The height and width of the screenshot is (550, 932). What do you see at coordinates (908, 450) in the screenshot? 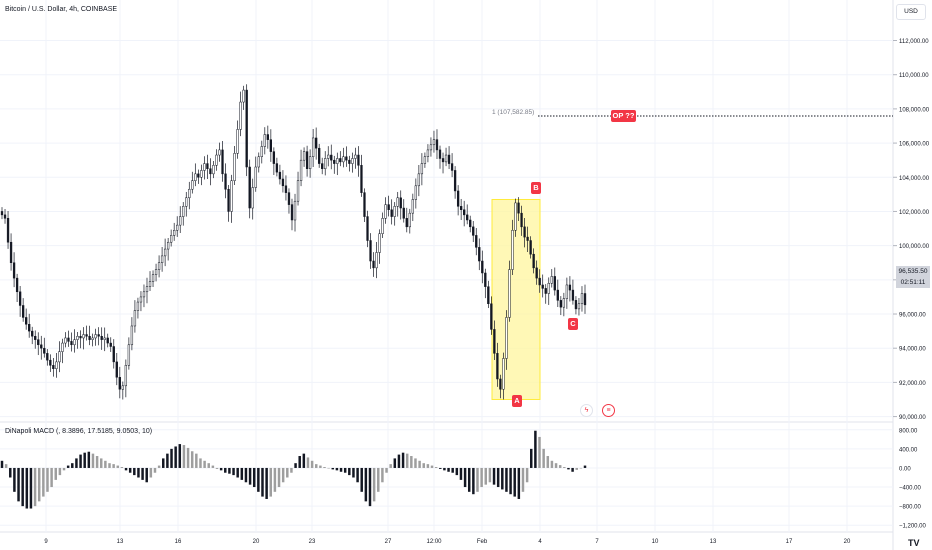
I see `macd-tick-label: 400.00` at bounding box center [908, 450].